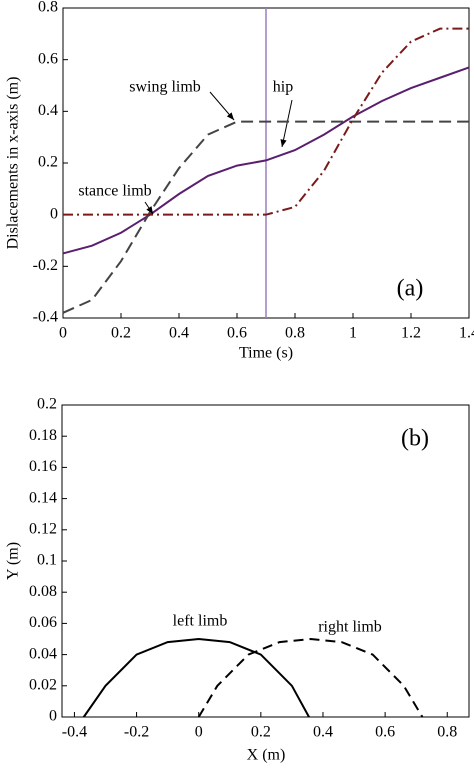  Describe the element at coordinates (48, 8) in the screenshot. I see `y-tick-label: 0.8` at that location.